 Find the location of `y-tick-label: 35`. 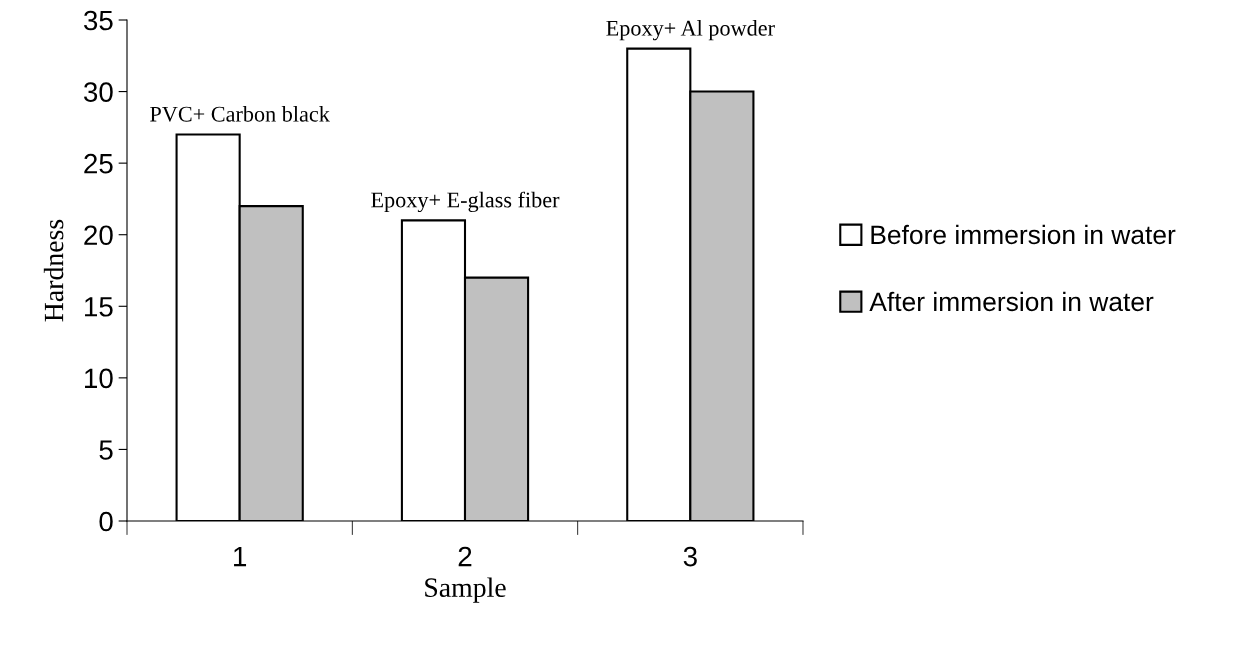

y-tick-label: 35 is located at coordinates (98, 20).